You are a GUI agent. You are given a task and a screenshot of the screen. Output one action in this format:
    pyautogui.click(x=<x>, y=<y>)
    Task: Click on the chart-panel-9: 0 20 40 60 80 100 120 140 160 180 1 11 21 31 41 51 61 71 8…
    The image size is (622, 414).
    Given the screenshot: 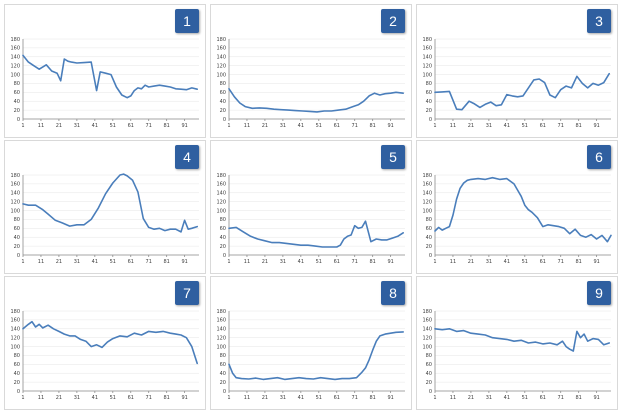 What is the action you would take?
    pyautogui.click(x=517, y=343)
    